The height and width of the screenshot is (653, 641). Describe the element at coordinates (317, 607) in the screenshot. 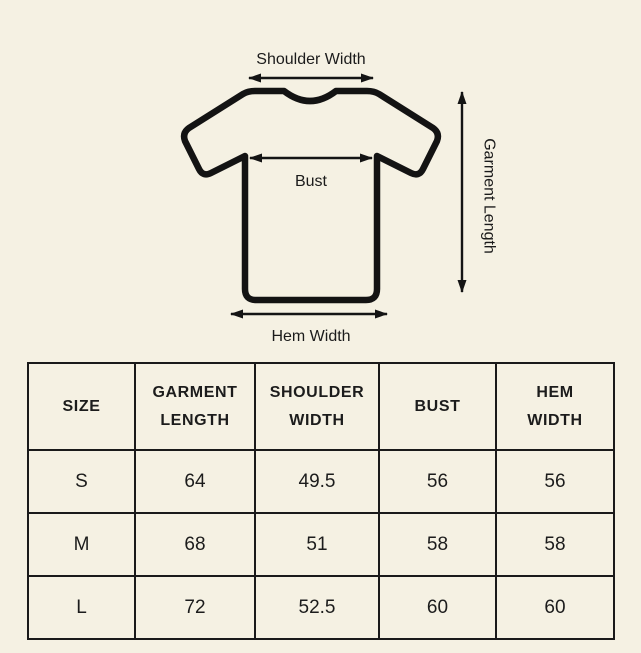

I see `cell-shoulder-width: 52.5` at that location.